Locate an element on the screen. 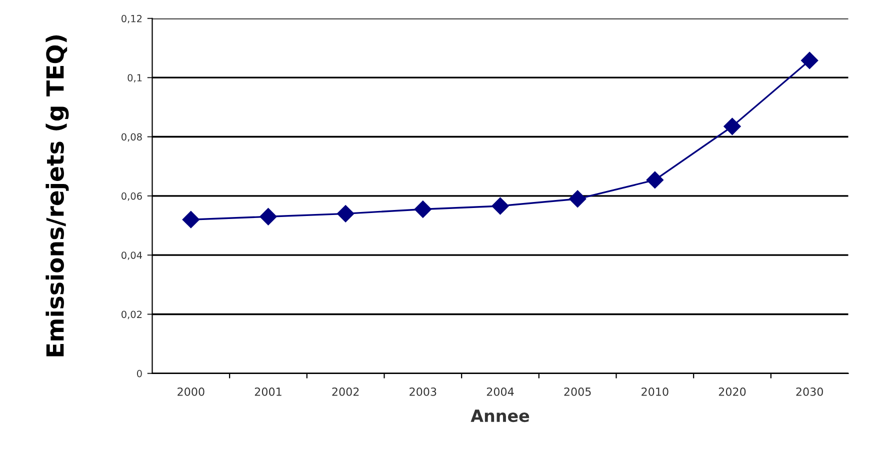  x-tick-label: 2000 is located at coordinates (191, 391).